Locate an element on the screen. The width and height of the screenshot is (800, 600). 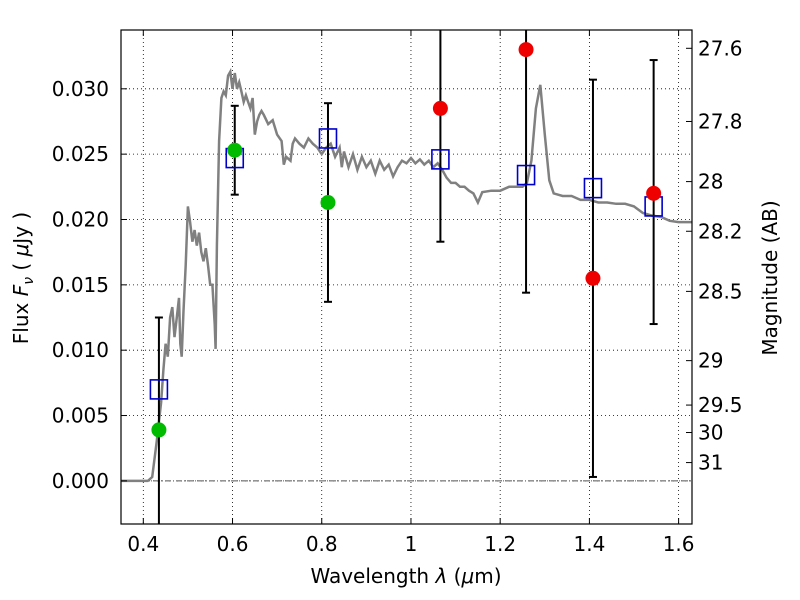
right-tick-label: 29 is located at coordinates (710, 361).